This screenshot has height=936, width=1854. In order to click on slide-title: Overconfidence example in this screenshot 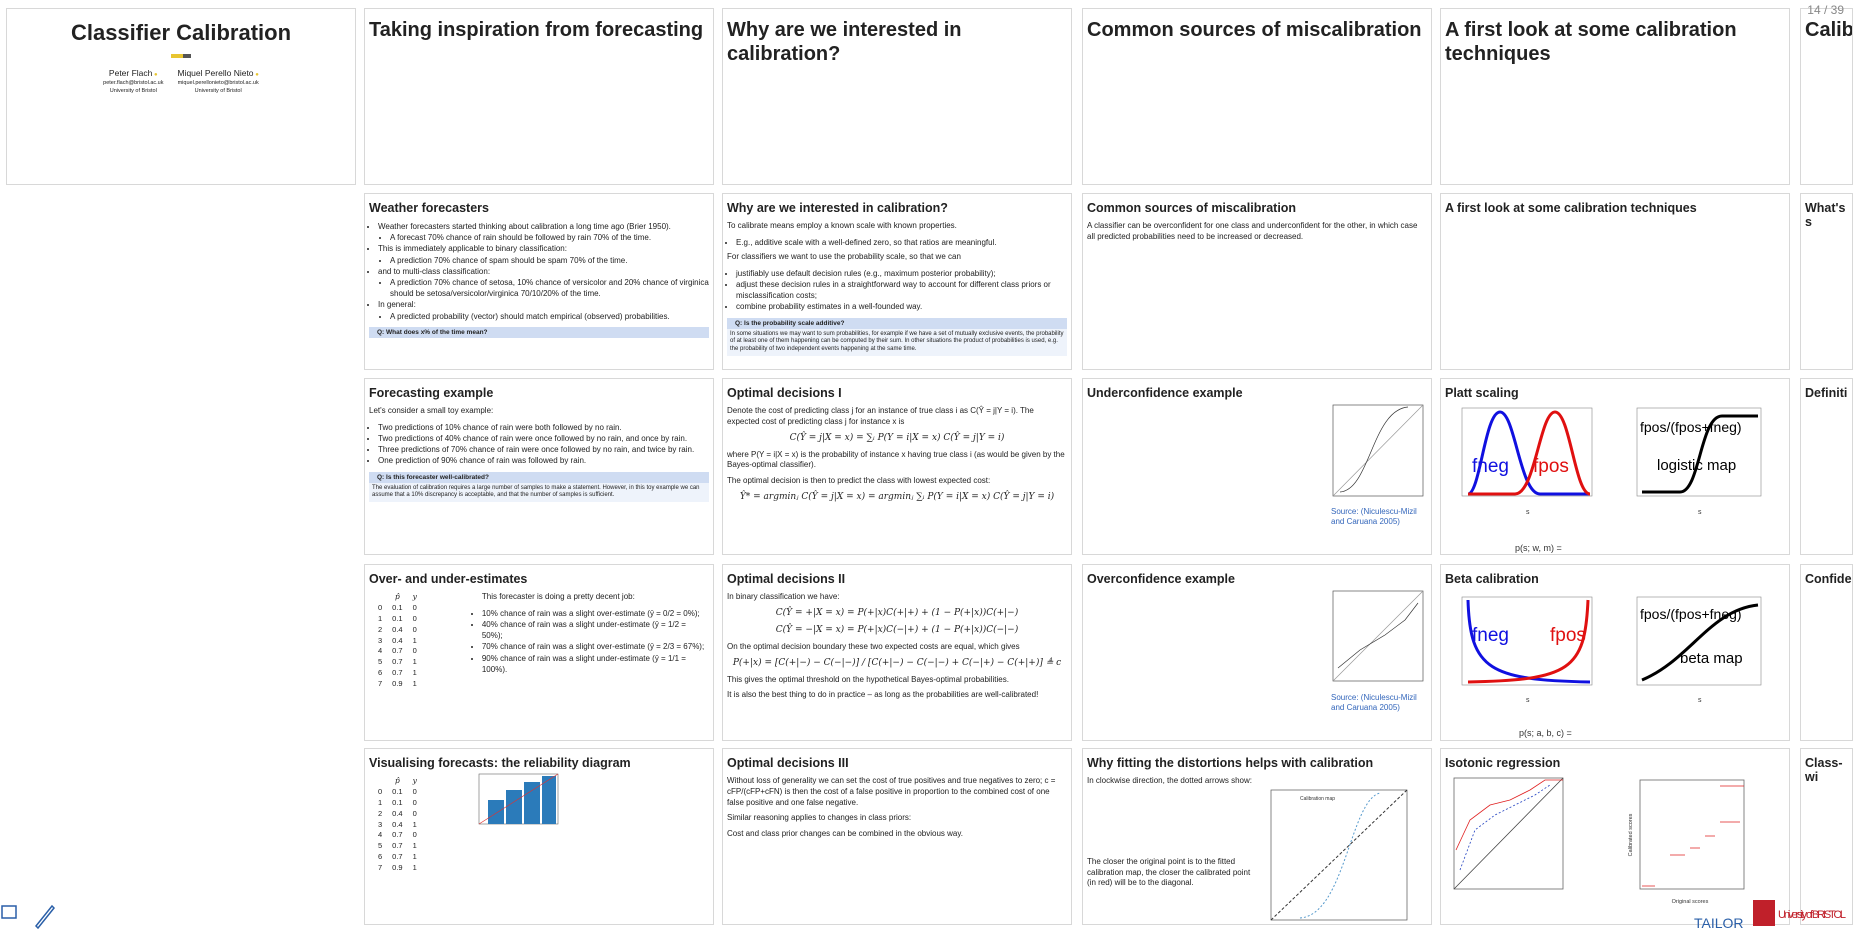, I will do `click(1161, 579)`.